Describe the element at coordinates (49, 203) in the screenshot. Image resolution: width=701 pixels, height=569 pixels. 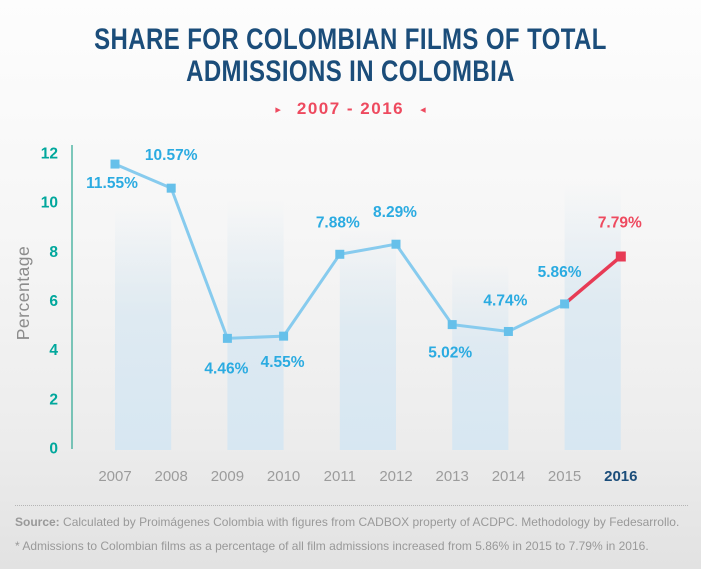
I see `y-tick-label-10: 10` at that location.